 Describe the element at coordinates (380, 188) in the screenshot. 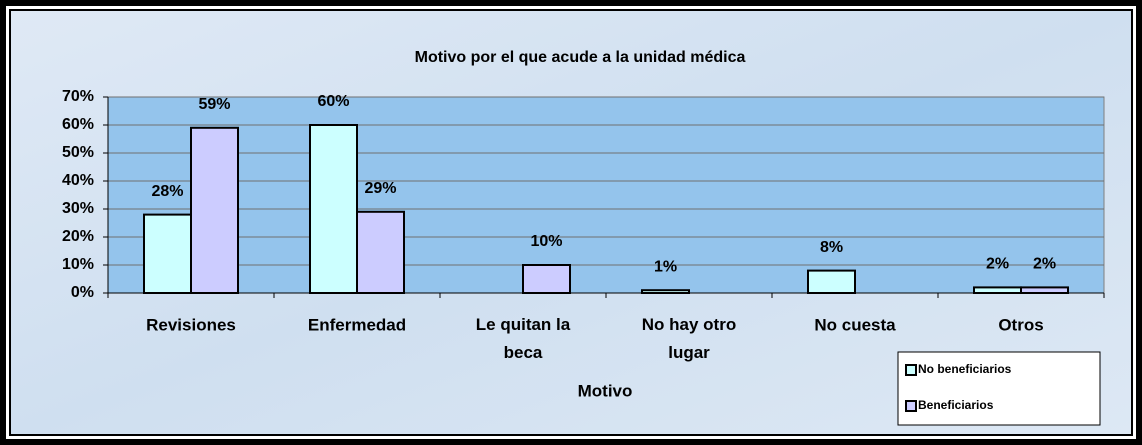

I see `data-label: 29%` at that location.